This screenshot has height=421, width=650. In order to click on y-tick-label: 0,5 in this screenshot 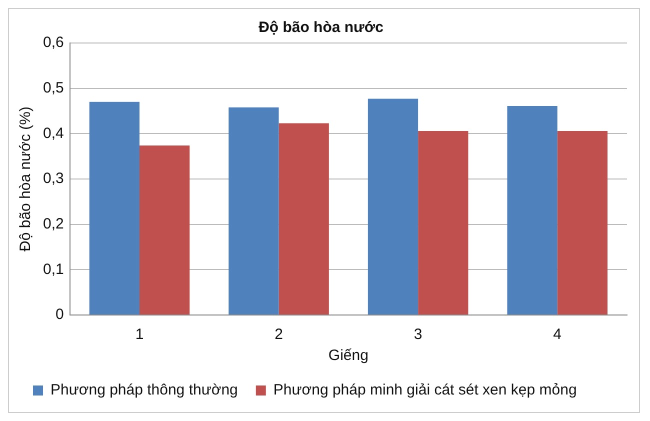, I will do `click(53, 87)`.